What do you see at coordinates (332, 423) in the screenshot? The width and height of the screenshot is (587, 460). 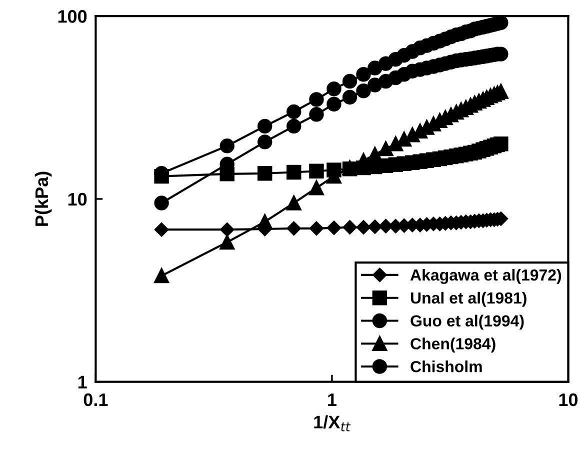 I see `x-axis-title: 1/X$_{tt}$` at bounding box center [332, 423].